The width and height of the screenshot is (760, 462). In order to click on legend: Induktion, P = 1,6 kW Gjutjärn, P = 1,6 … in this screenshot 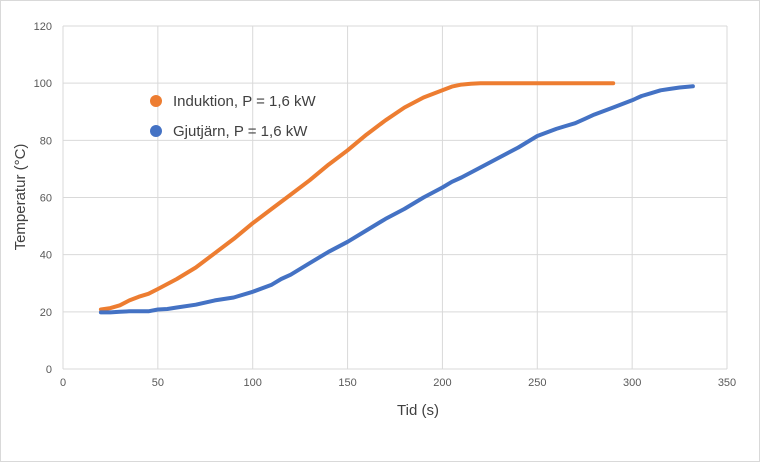, I will do `click(233, 116)`.